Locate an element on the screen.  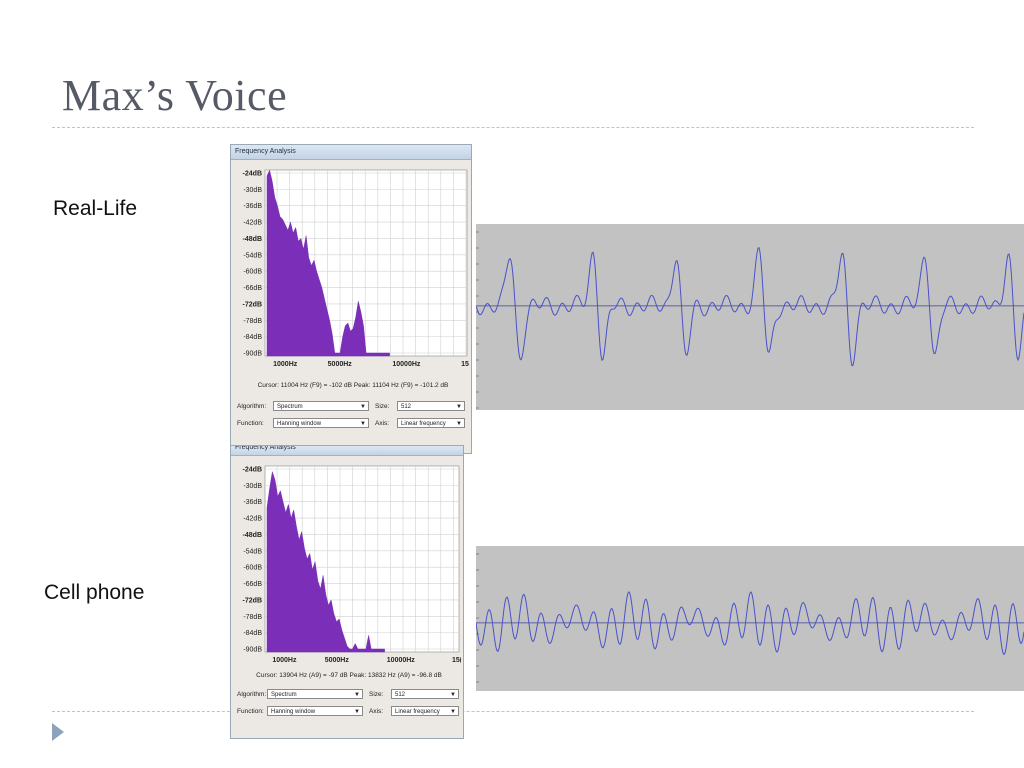
waveform-cell-phone is located at coordinates (750, 618).